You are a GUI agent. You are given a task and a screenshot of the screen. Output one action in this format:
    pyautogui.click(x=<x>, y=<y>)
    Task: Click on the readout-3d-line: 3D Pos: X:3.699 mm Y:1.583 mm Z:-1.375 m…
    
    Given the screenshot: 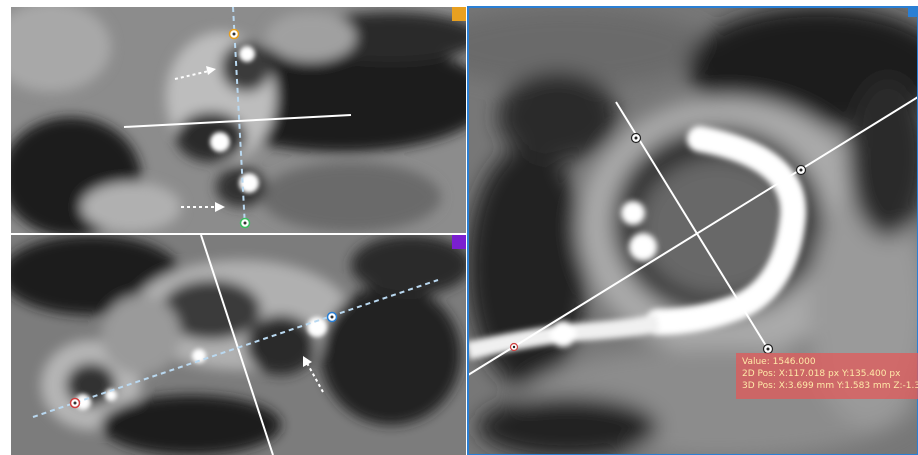 What is the action you would take?
    pyautogui.click(x=830, y=386)
    